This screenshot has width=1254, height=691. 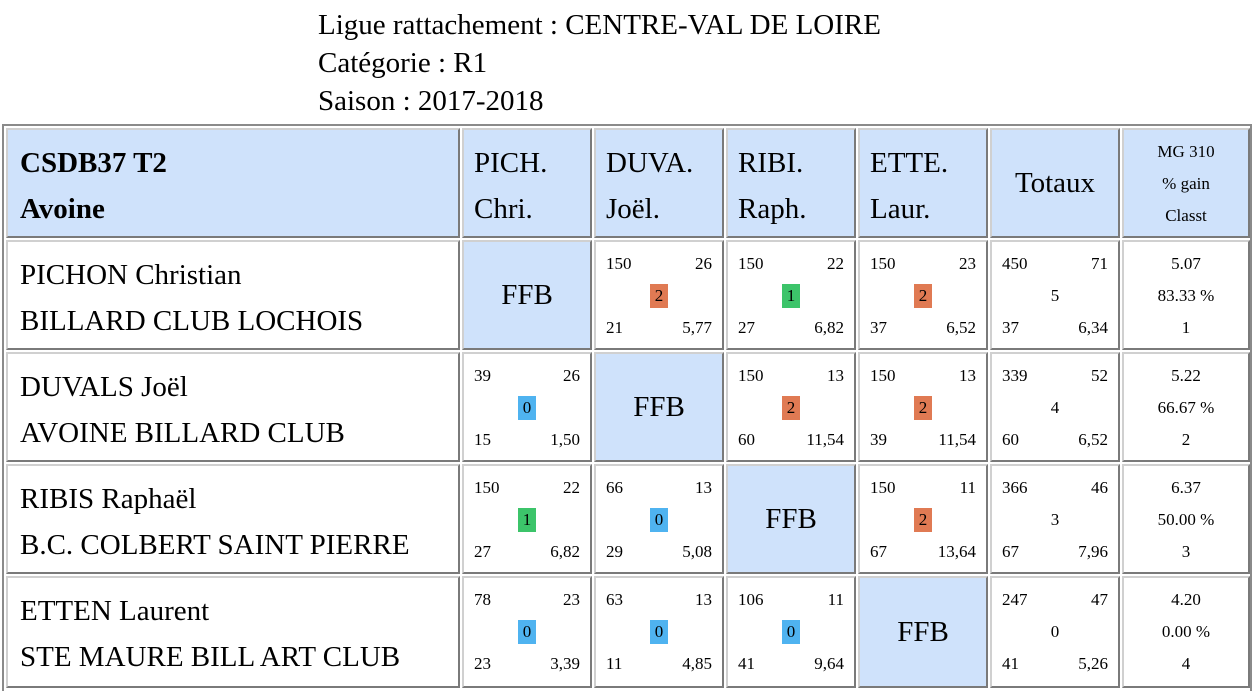 What do you see at coordinates (1015, 599) in the screenshot?
I see `total-points: 247` at bounding box center [1015, 599].